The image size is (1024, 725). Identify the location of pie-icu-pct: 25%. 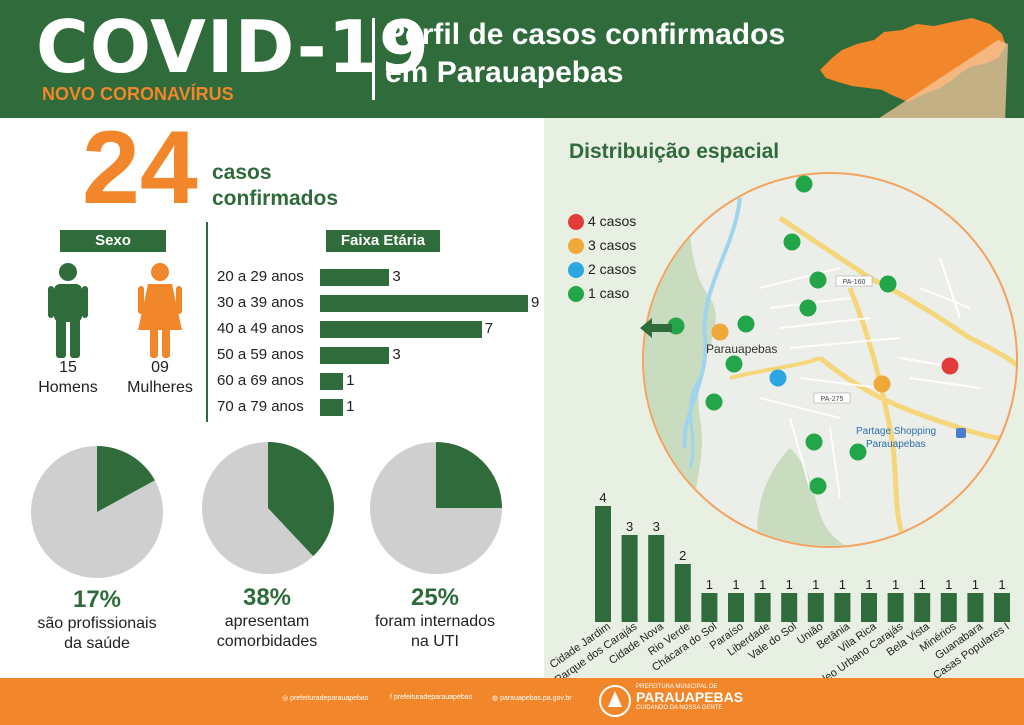
(435, 597).